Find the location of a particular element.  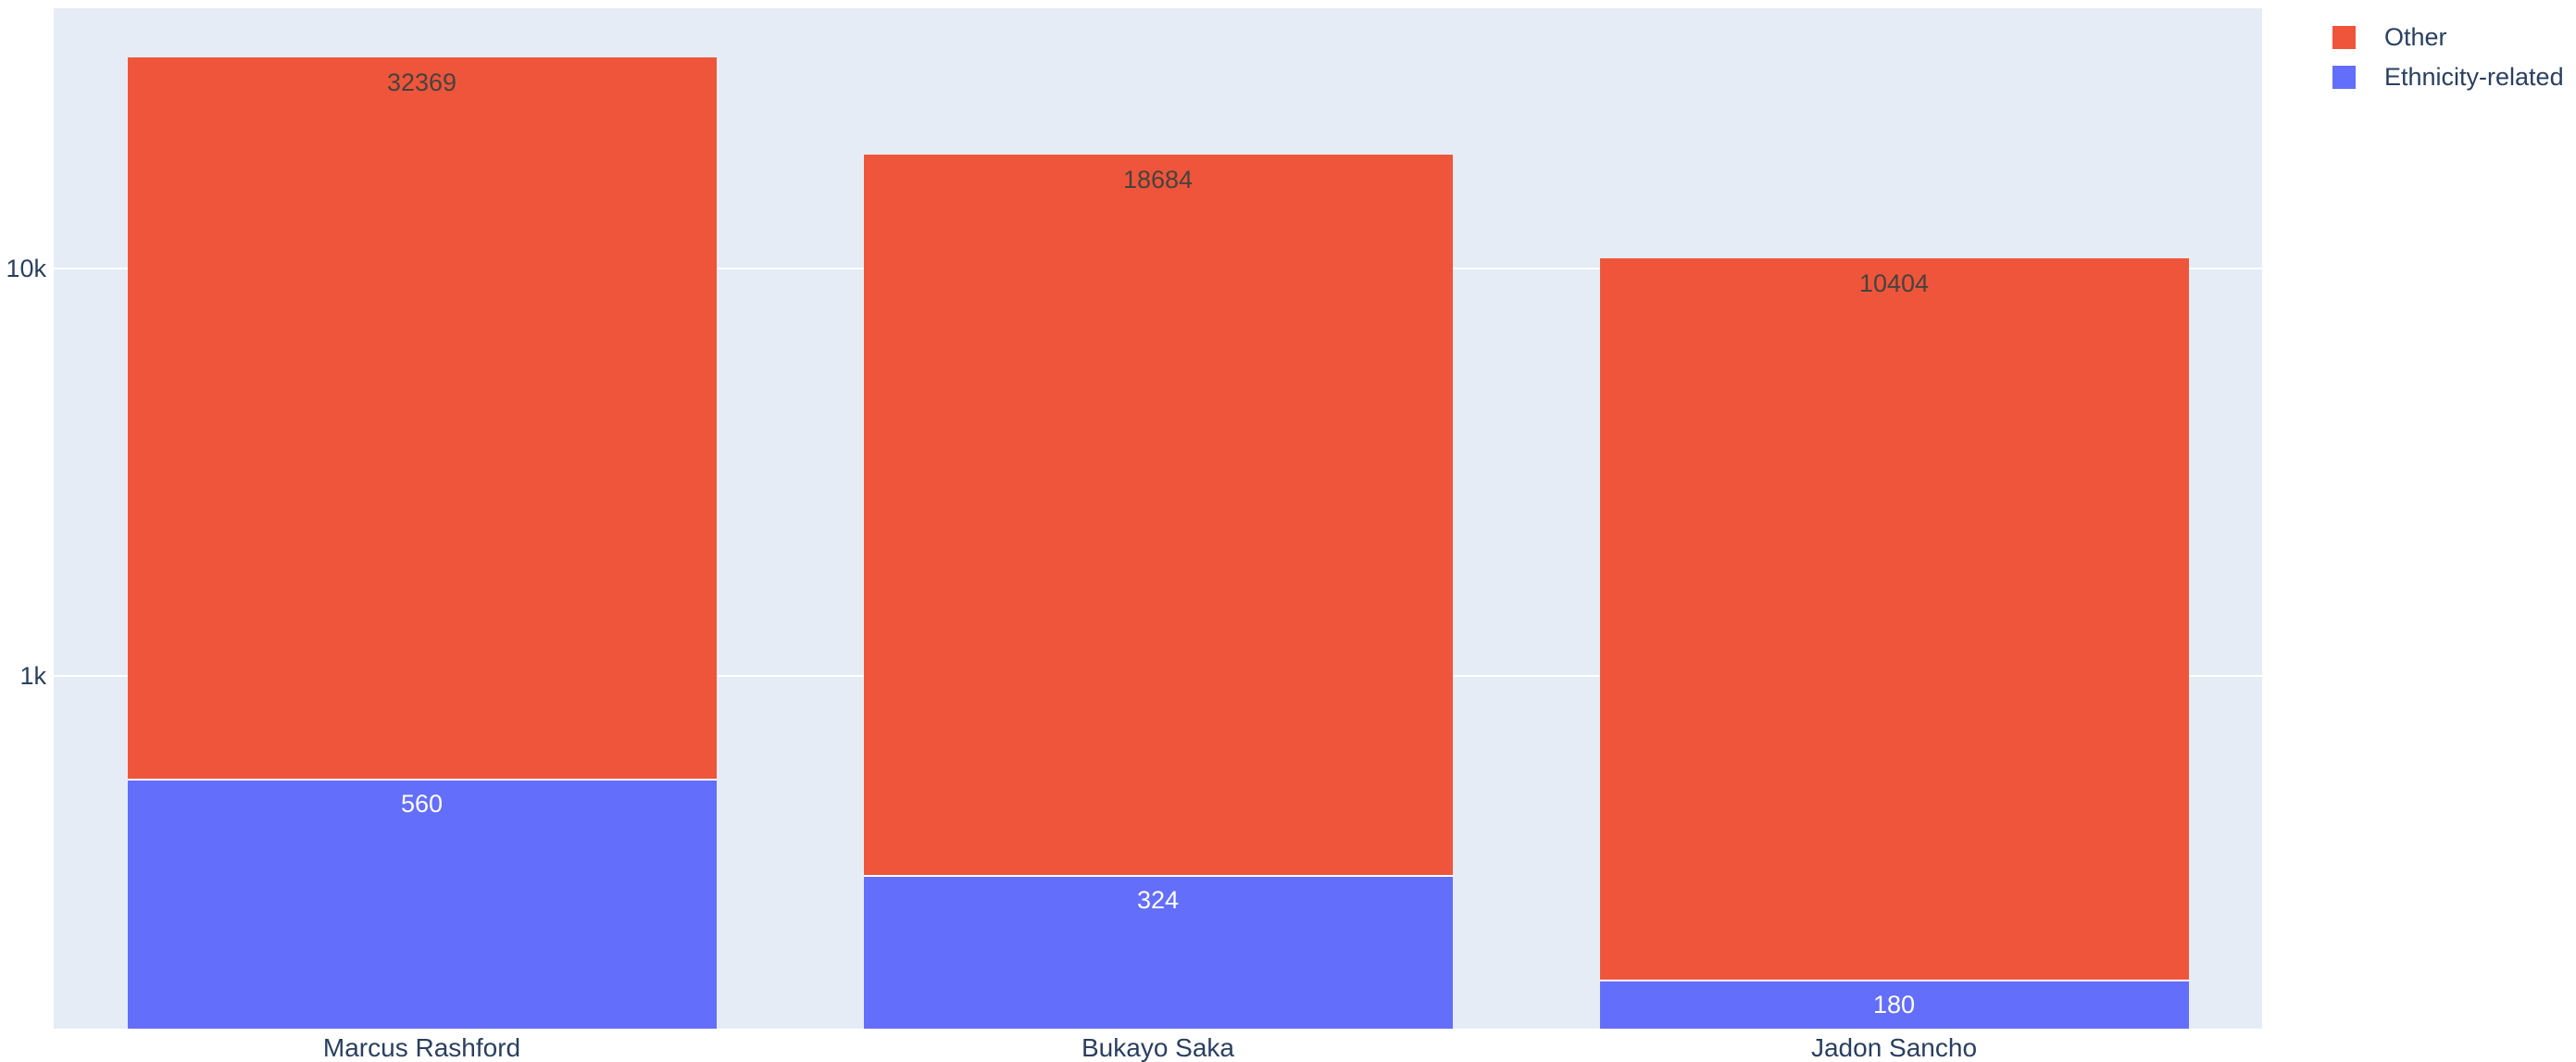

ytick-10k: 10k is located at coordinates (26, 269).